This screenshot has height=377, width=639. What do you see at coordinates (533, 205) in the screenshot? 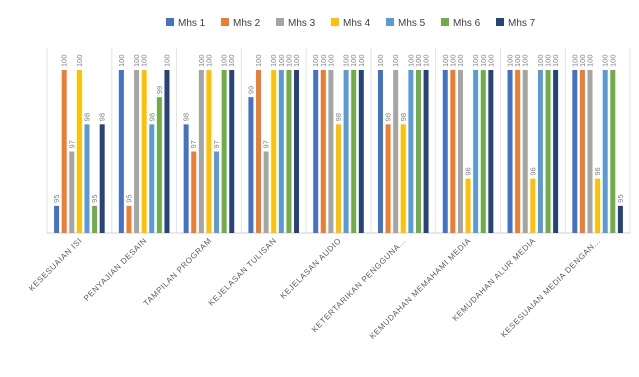
I see `bar-mhs-4-kemudahan-alur-media` at bounding box center [533, 205].